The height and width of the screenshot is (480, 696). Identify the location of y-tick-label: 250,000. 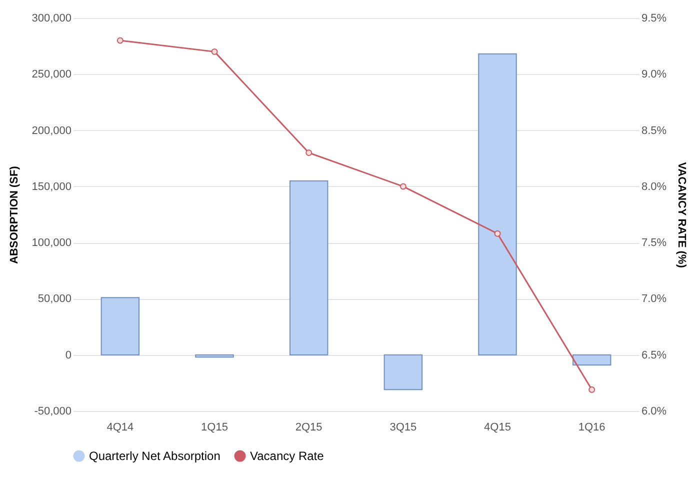
(52, 74).